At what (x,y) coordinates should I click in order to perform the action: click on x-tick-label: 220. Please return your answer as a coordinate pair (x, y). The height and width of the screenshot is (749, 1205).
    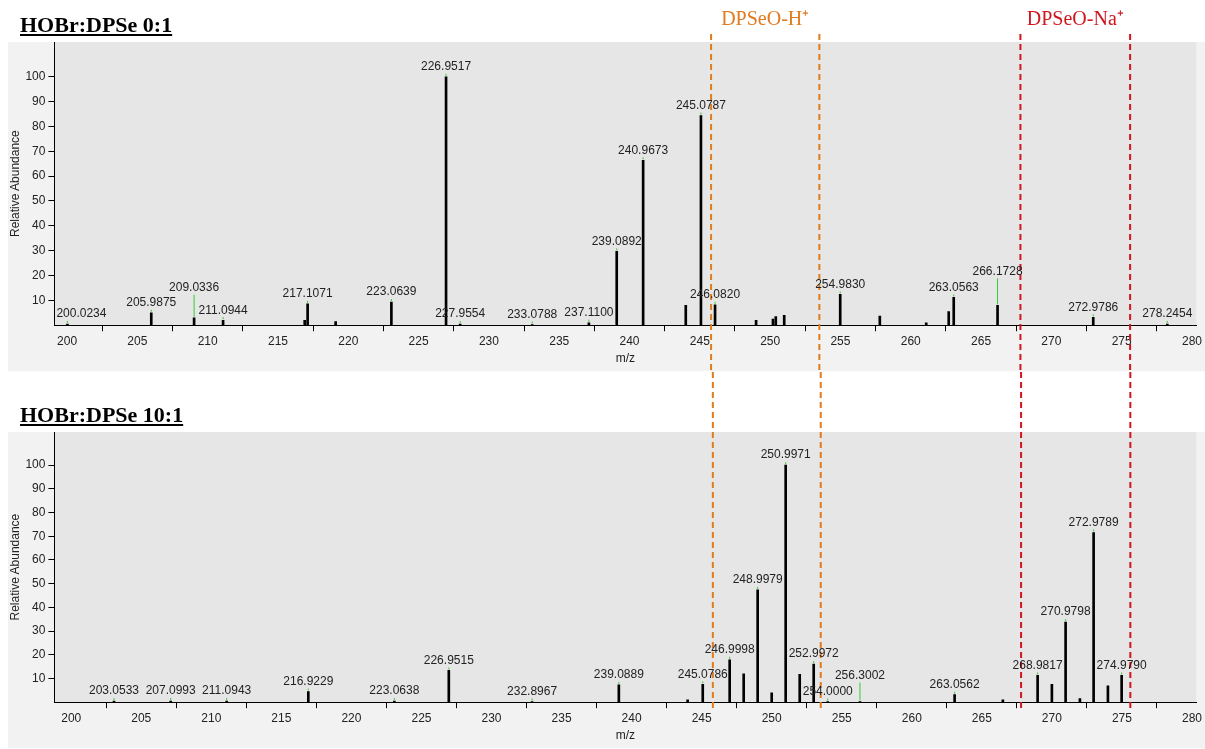
    Looking at the image, I should click on (351, 717).